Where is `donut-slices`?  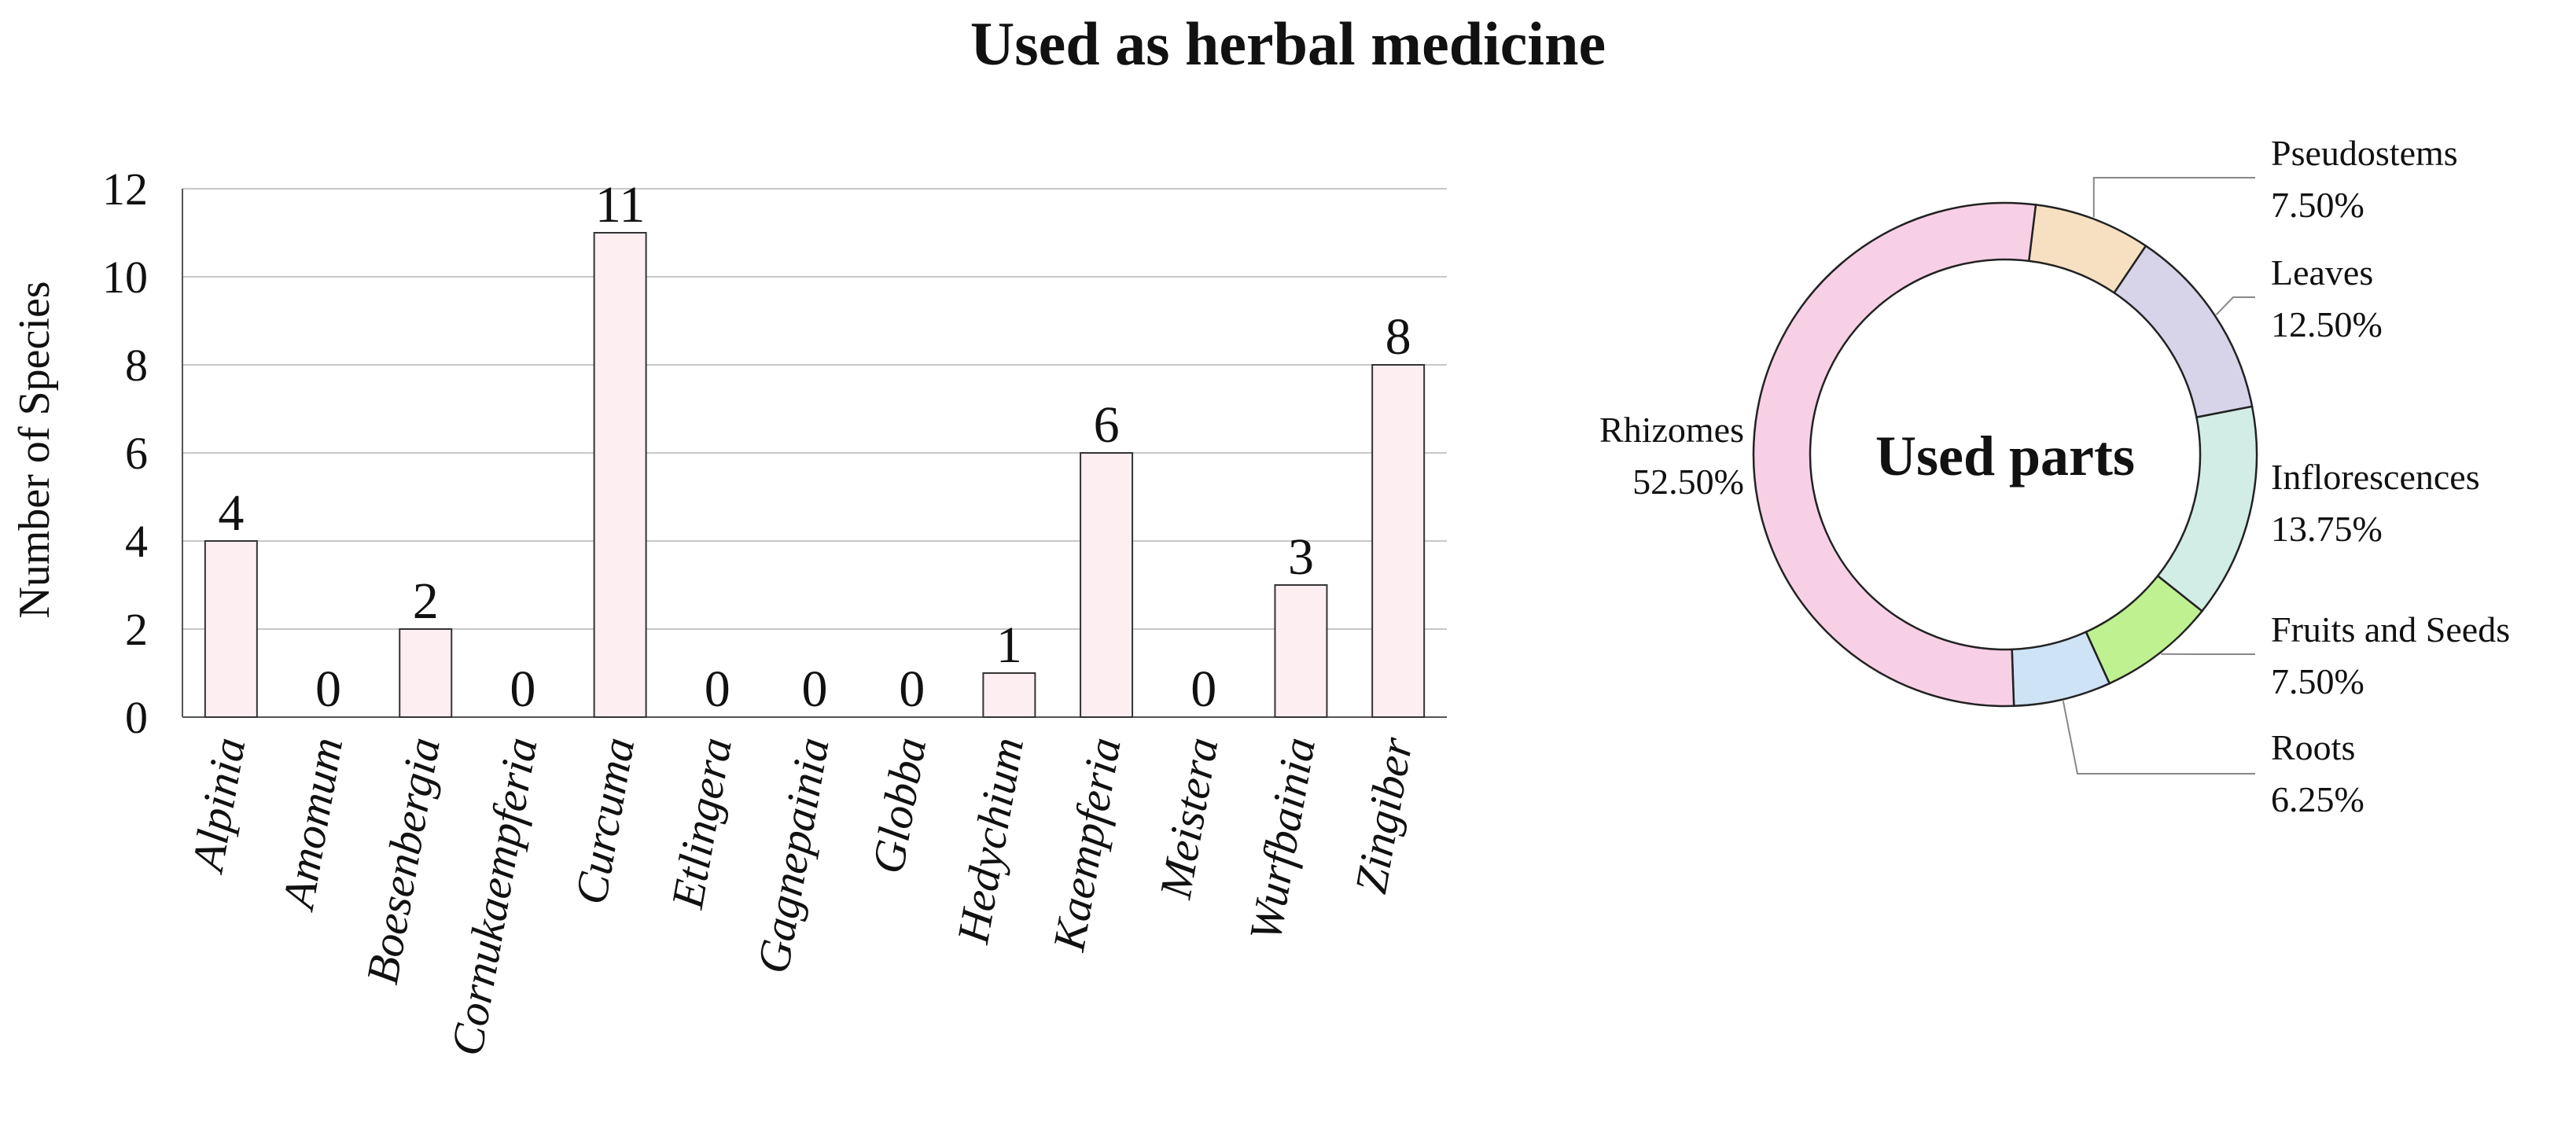 donut-slices is located at coordinates (2005, 454).